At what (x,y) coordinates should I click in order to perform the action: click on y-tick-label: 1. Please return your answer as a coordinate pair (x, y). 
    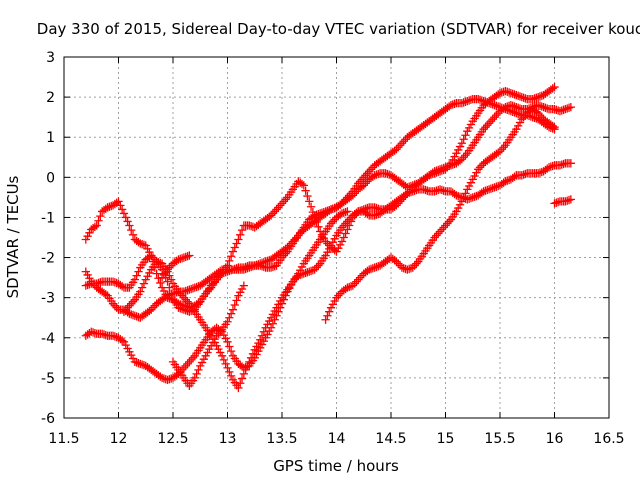
    Looking at the image, I should click on (50, 138).